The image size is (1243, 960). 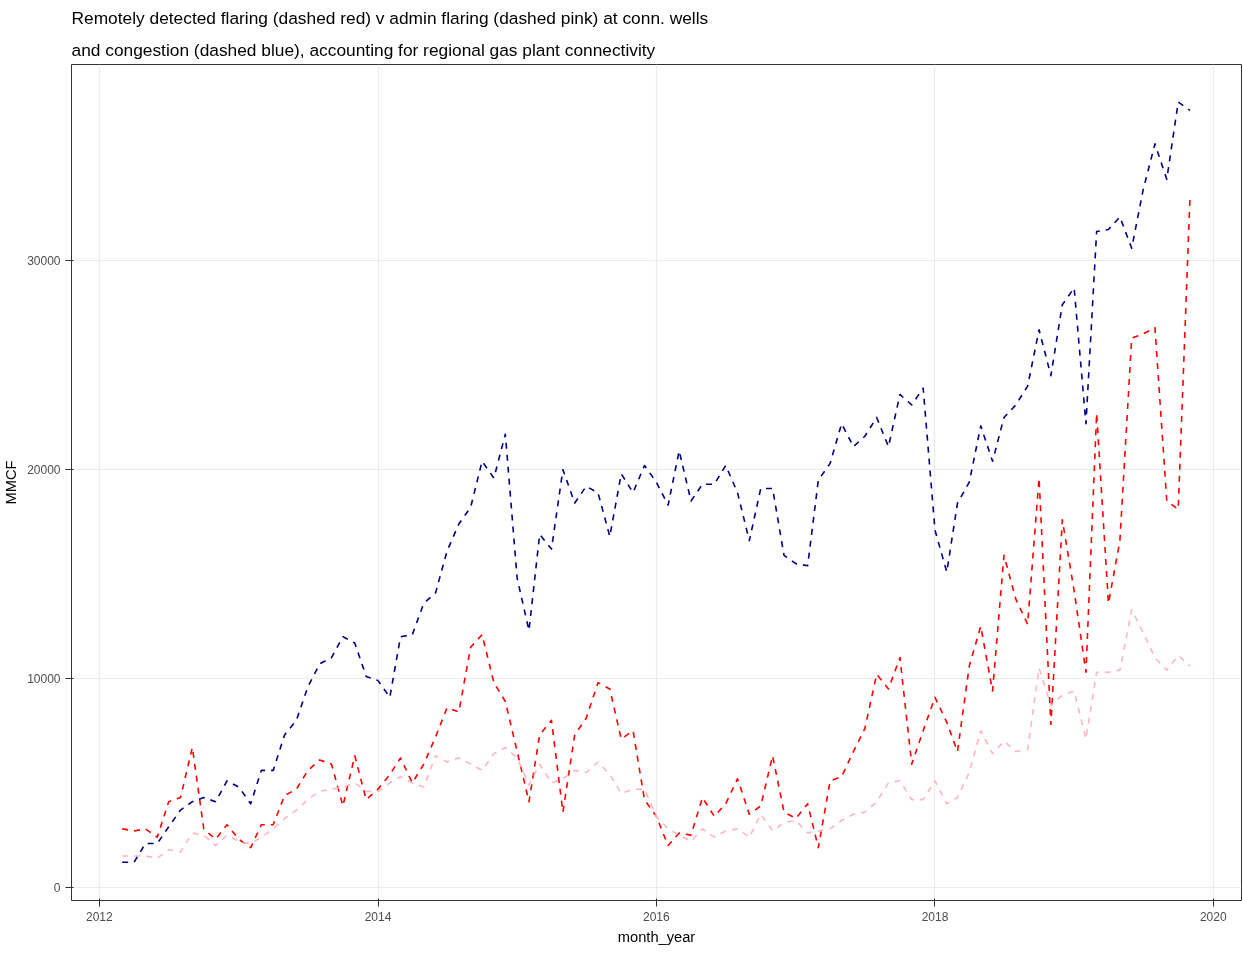 I want to click on x-tick-label: 2014, so click(x=378, y=916).